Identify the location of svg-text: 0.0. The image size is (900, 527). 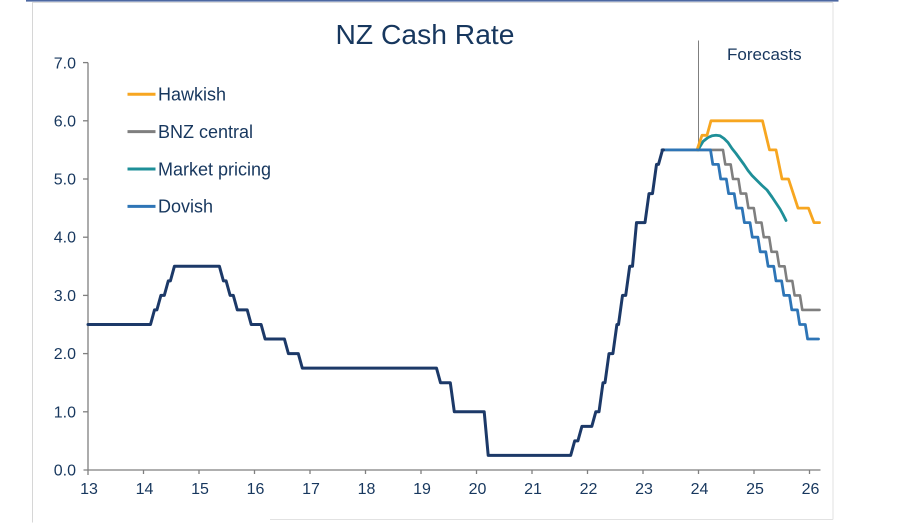
(65, 471).